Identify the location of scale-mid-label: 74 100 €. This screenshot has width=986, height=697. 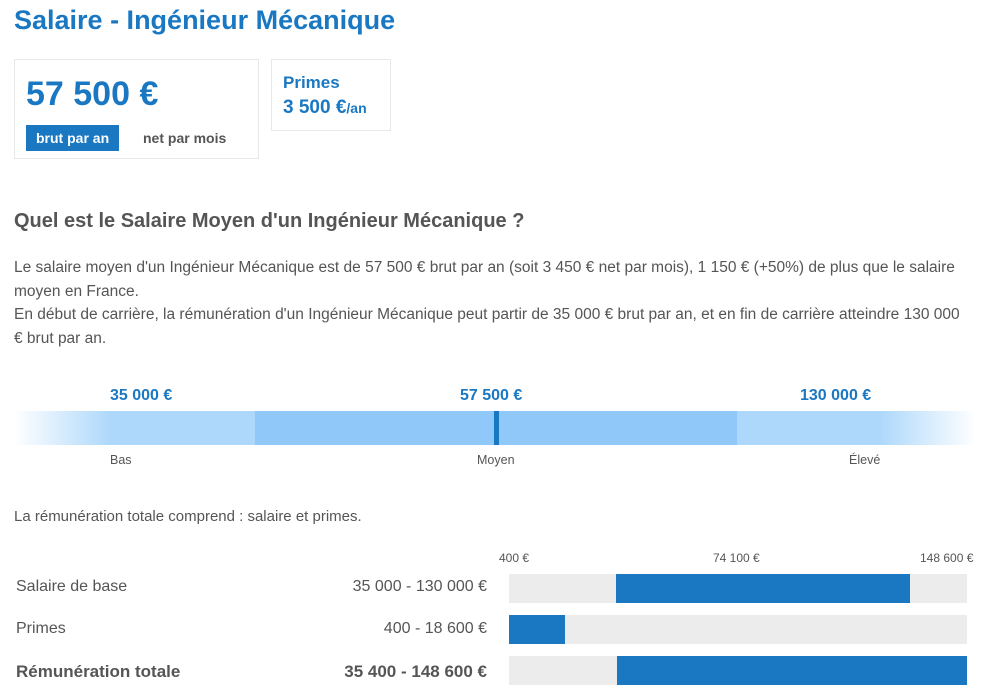
(736, 558).